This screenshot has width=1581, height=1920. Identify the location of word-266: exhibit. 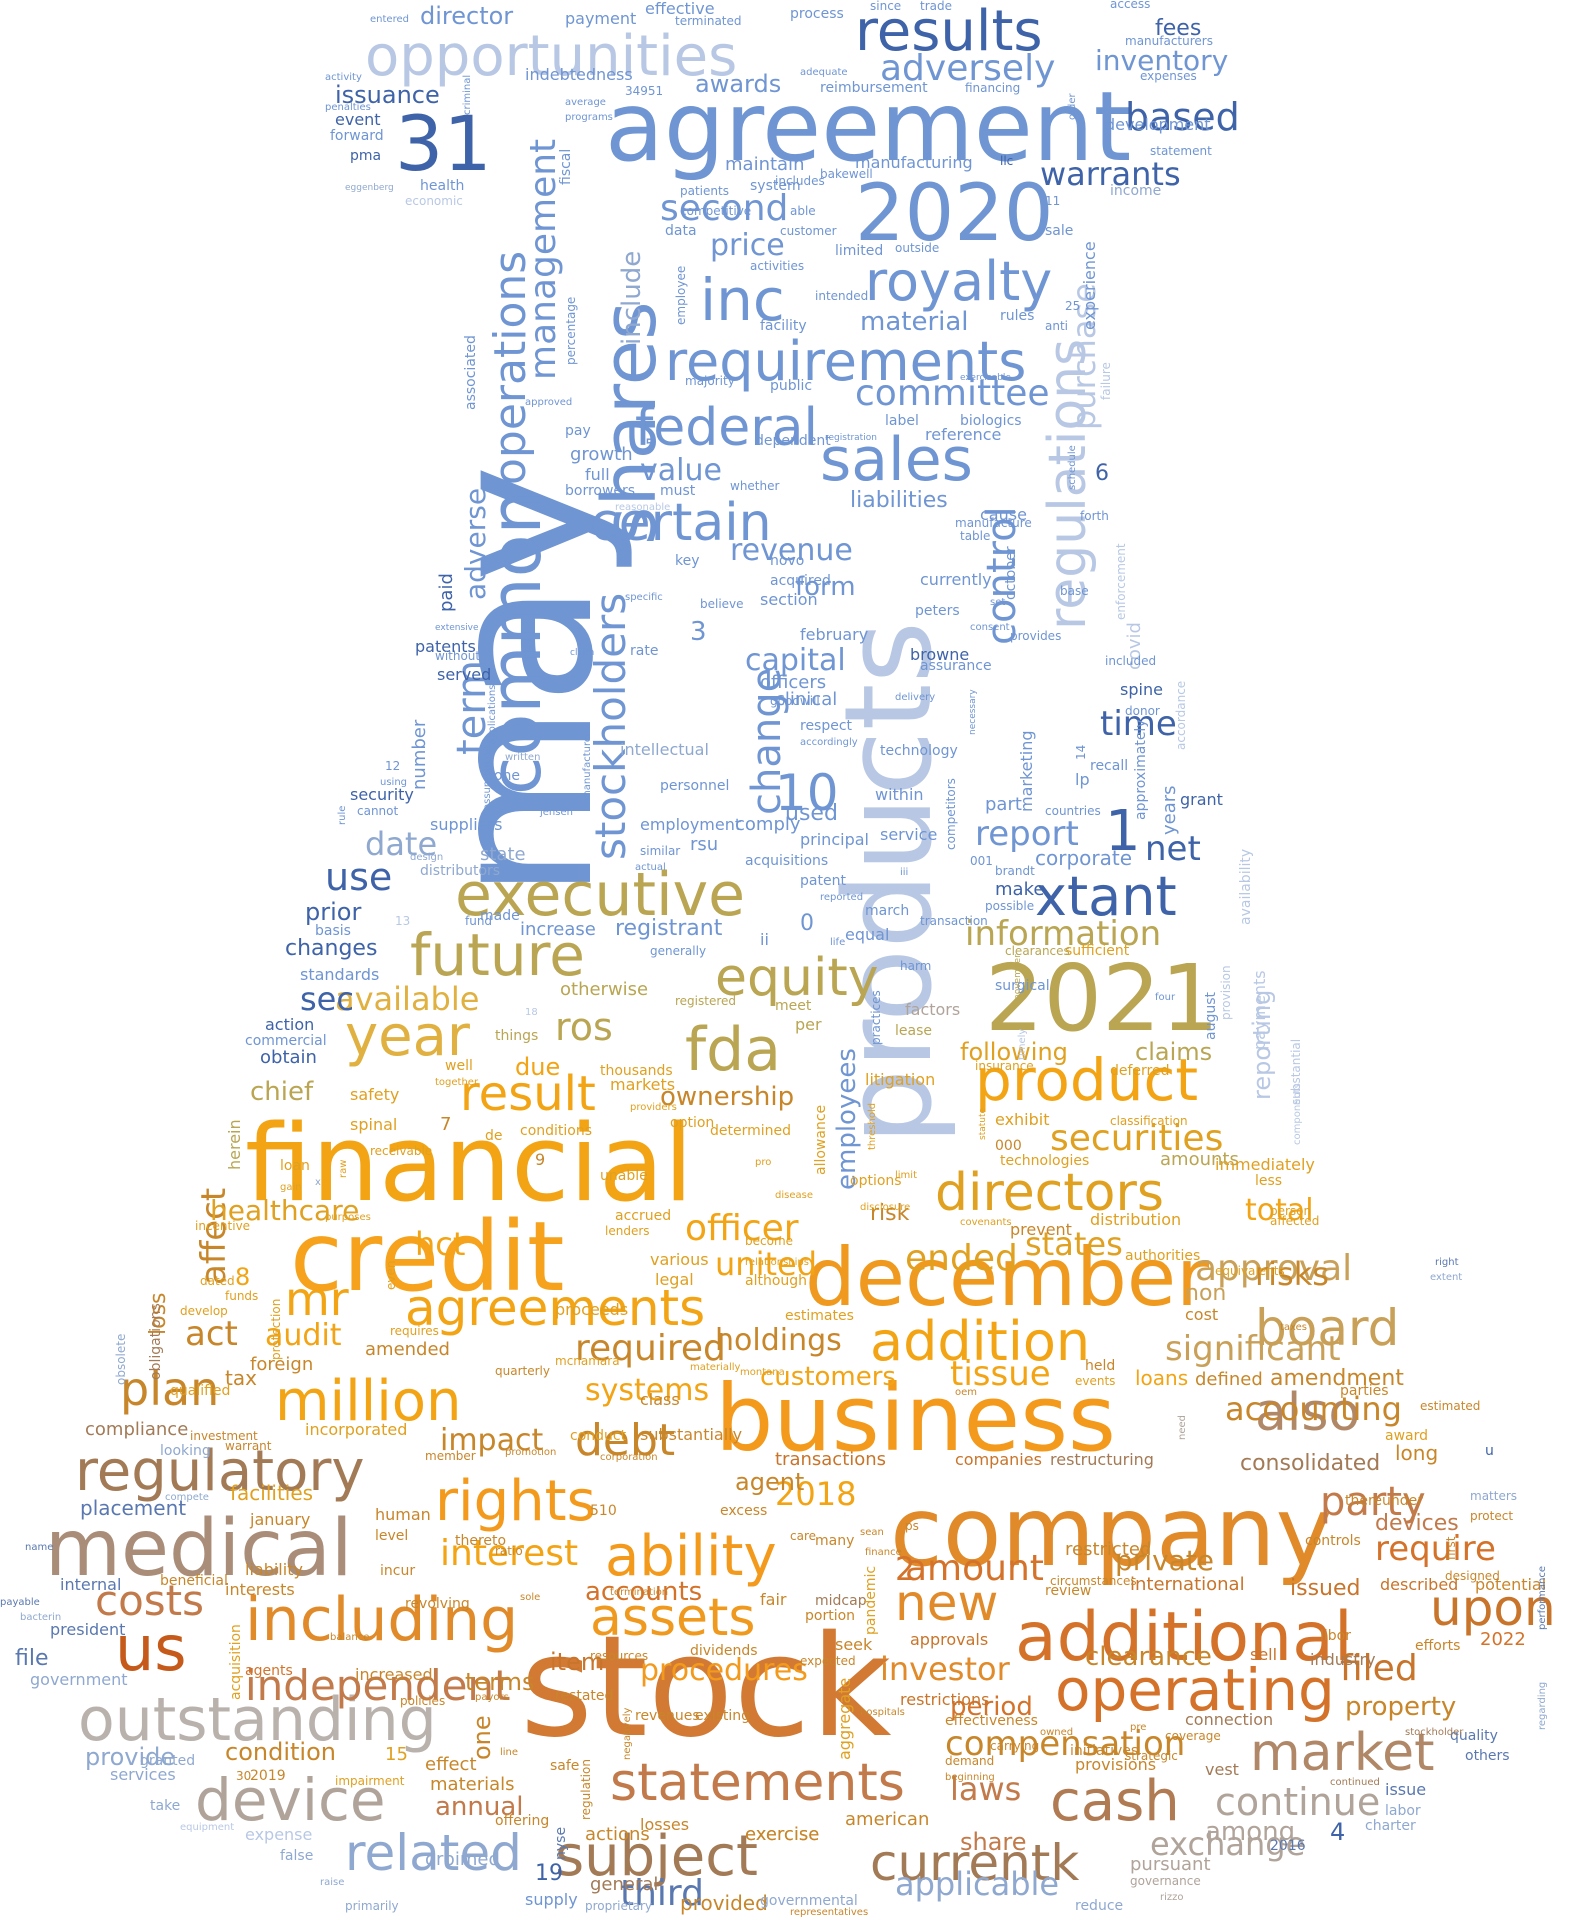
(1022, 1119).